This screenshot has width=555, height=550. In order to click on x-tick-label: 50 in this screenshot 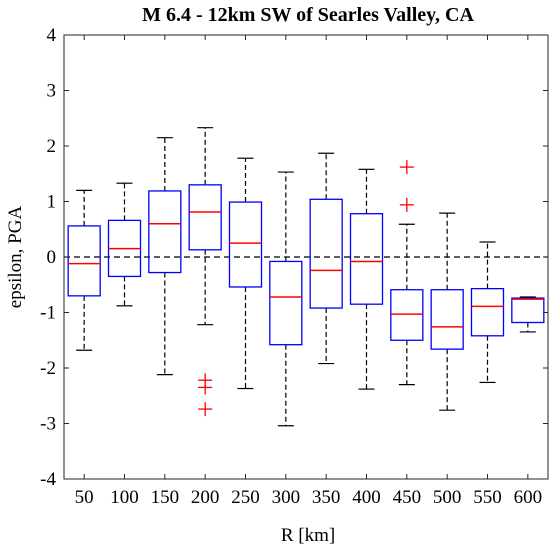, I will do `click(84, 497)`.